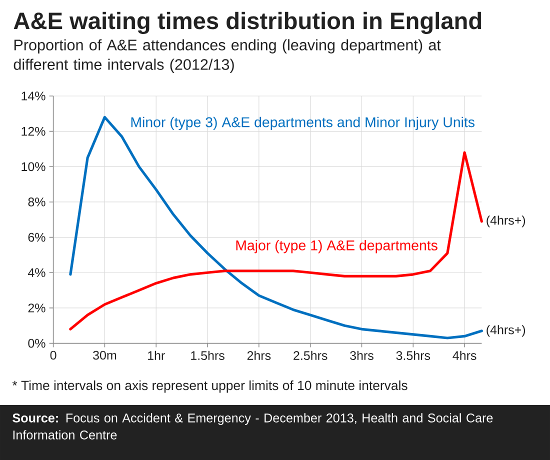 The width and height of the screenshot is (550, 460). Describe the element at coordinates (37, 273) in the screenshot. I see `y-tick-label: 4%` at that location.